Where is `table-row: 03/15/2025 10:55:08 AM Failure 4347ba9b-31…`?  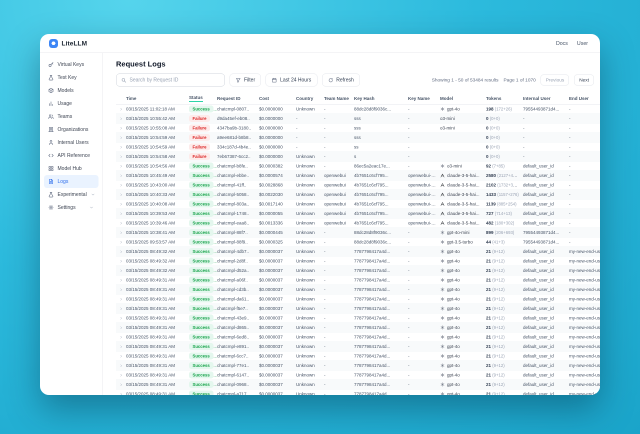 table-row: 03/15/2025 10:55:08 AM Failure 4347ba9b-31… is located at coordinates (358, 128).